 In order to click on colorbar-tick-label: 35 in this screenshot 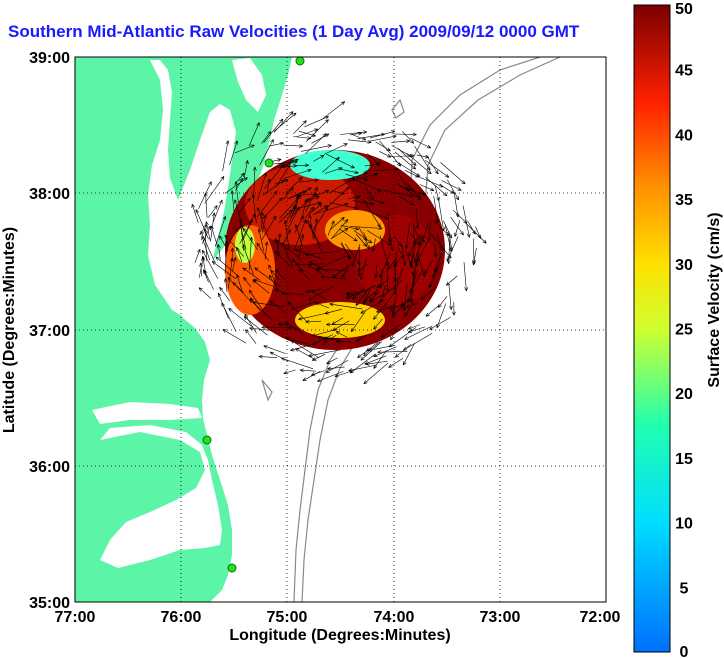, I will do `click(684, 200)`.